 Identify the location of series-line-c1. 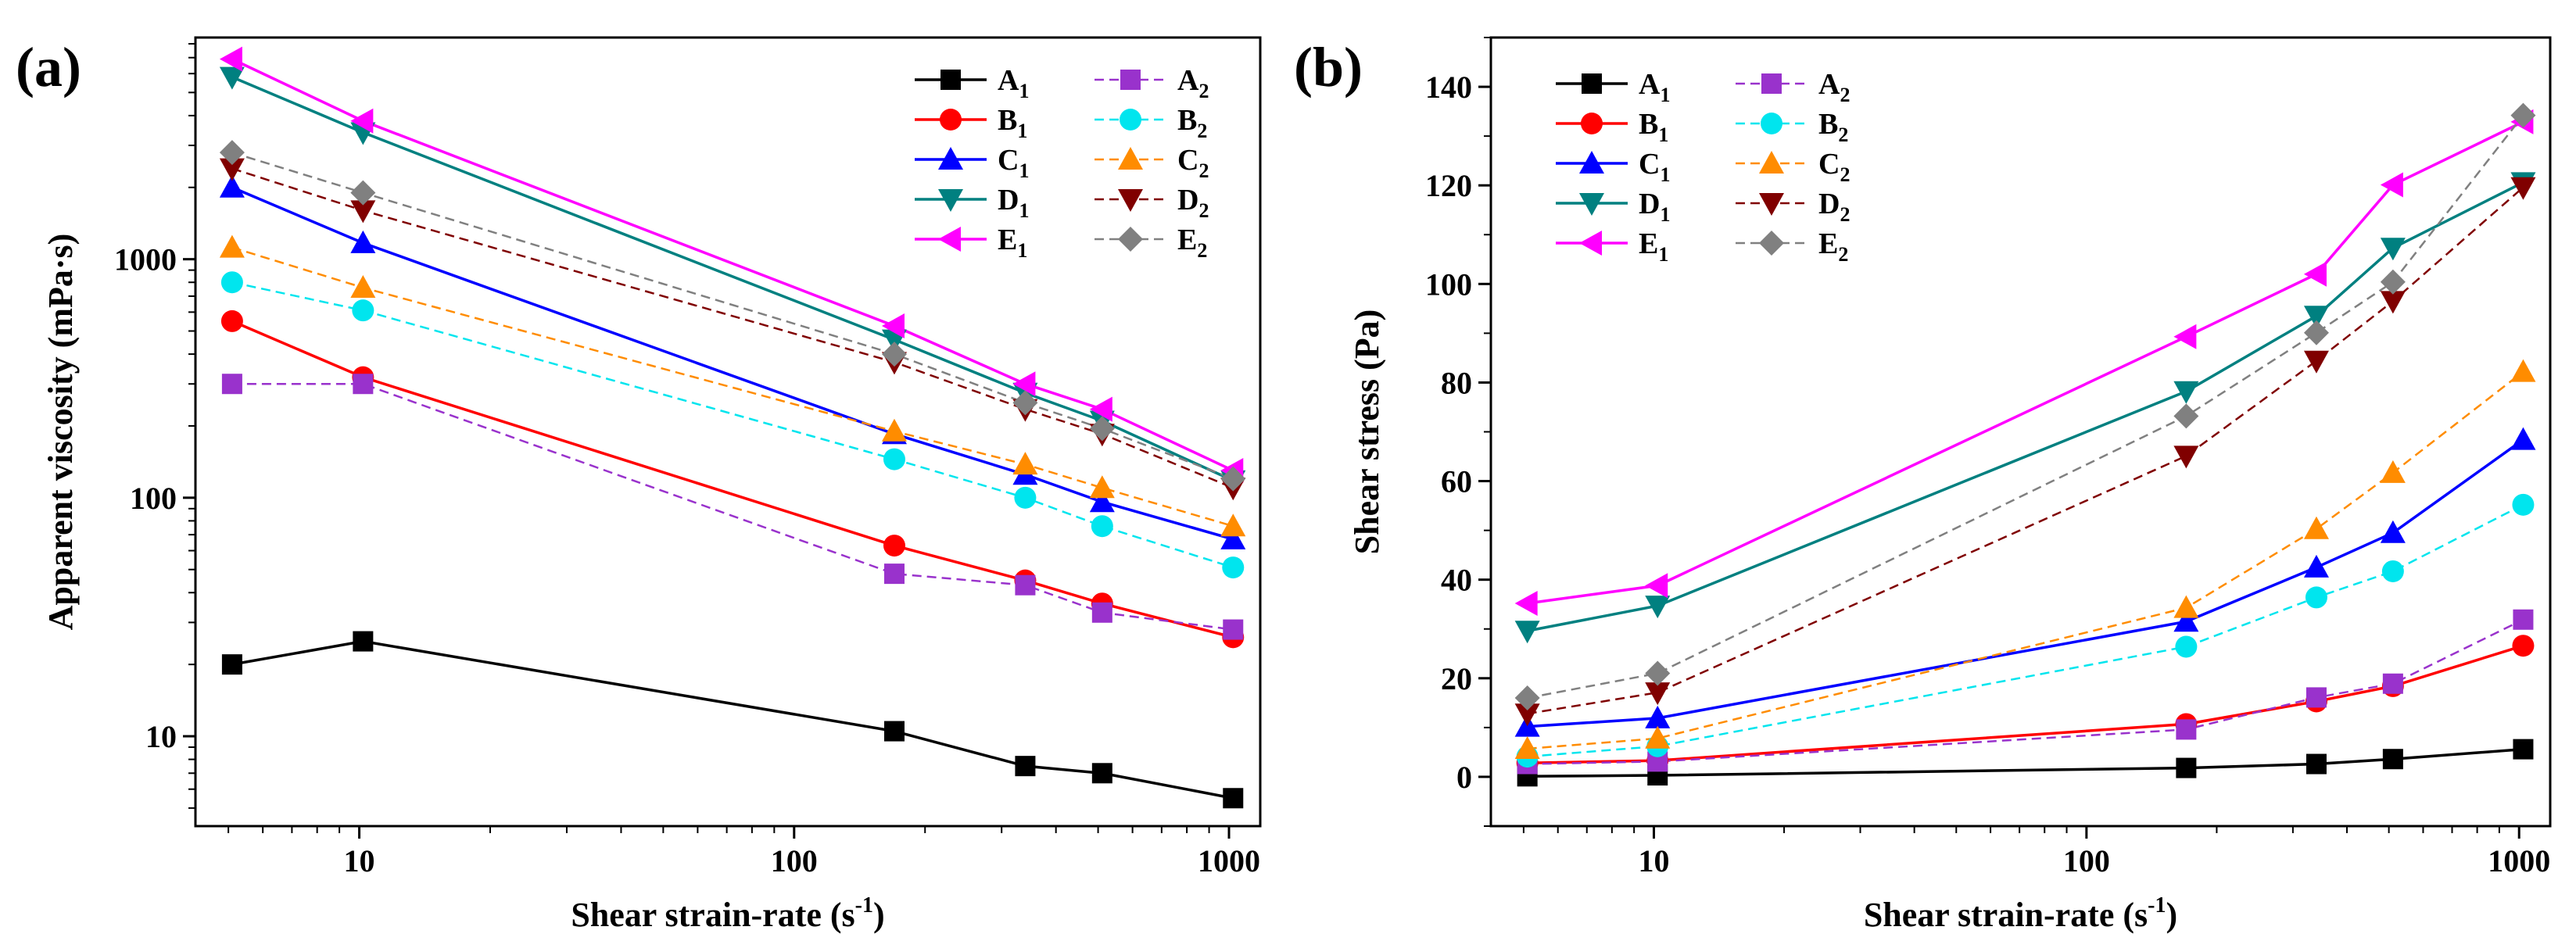
(732, 363).